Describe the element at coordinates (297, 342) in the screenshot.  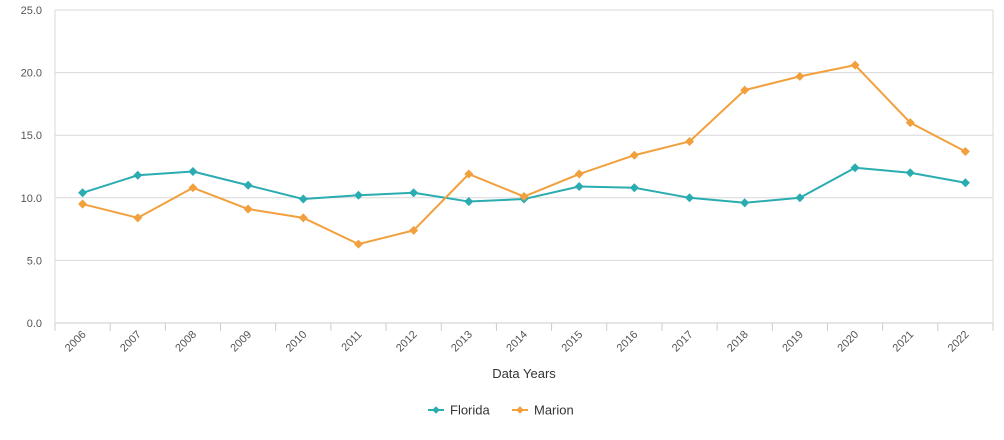
I see `x-tick-label: 2010` at that location.